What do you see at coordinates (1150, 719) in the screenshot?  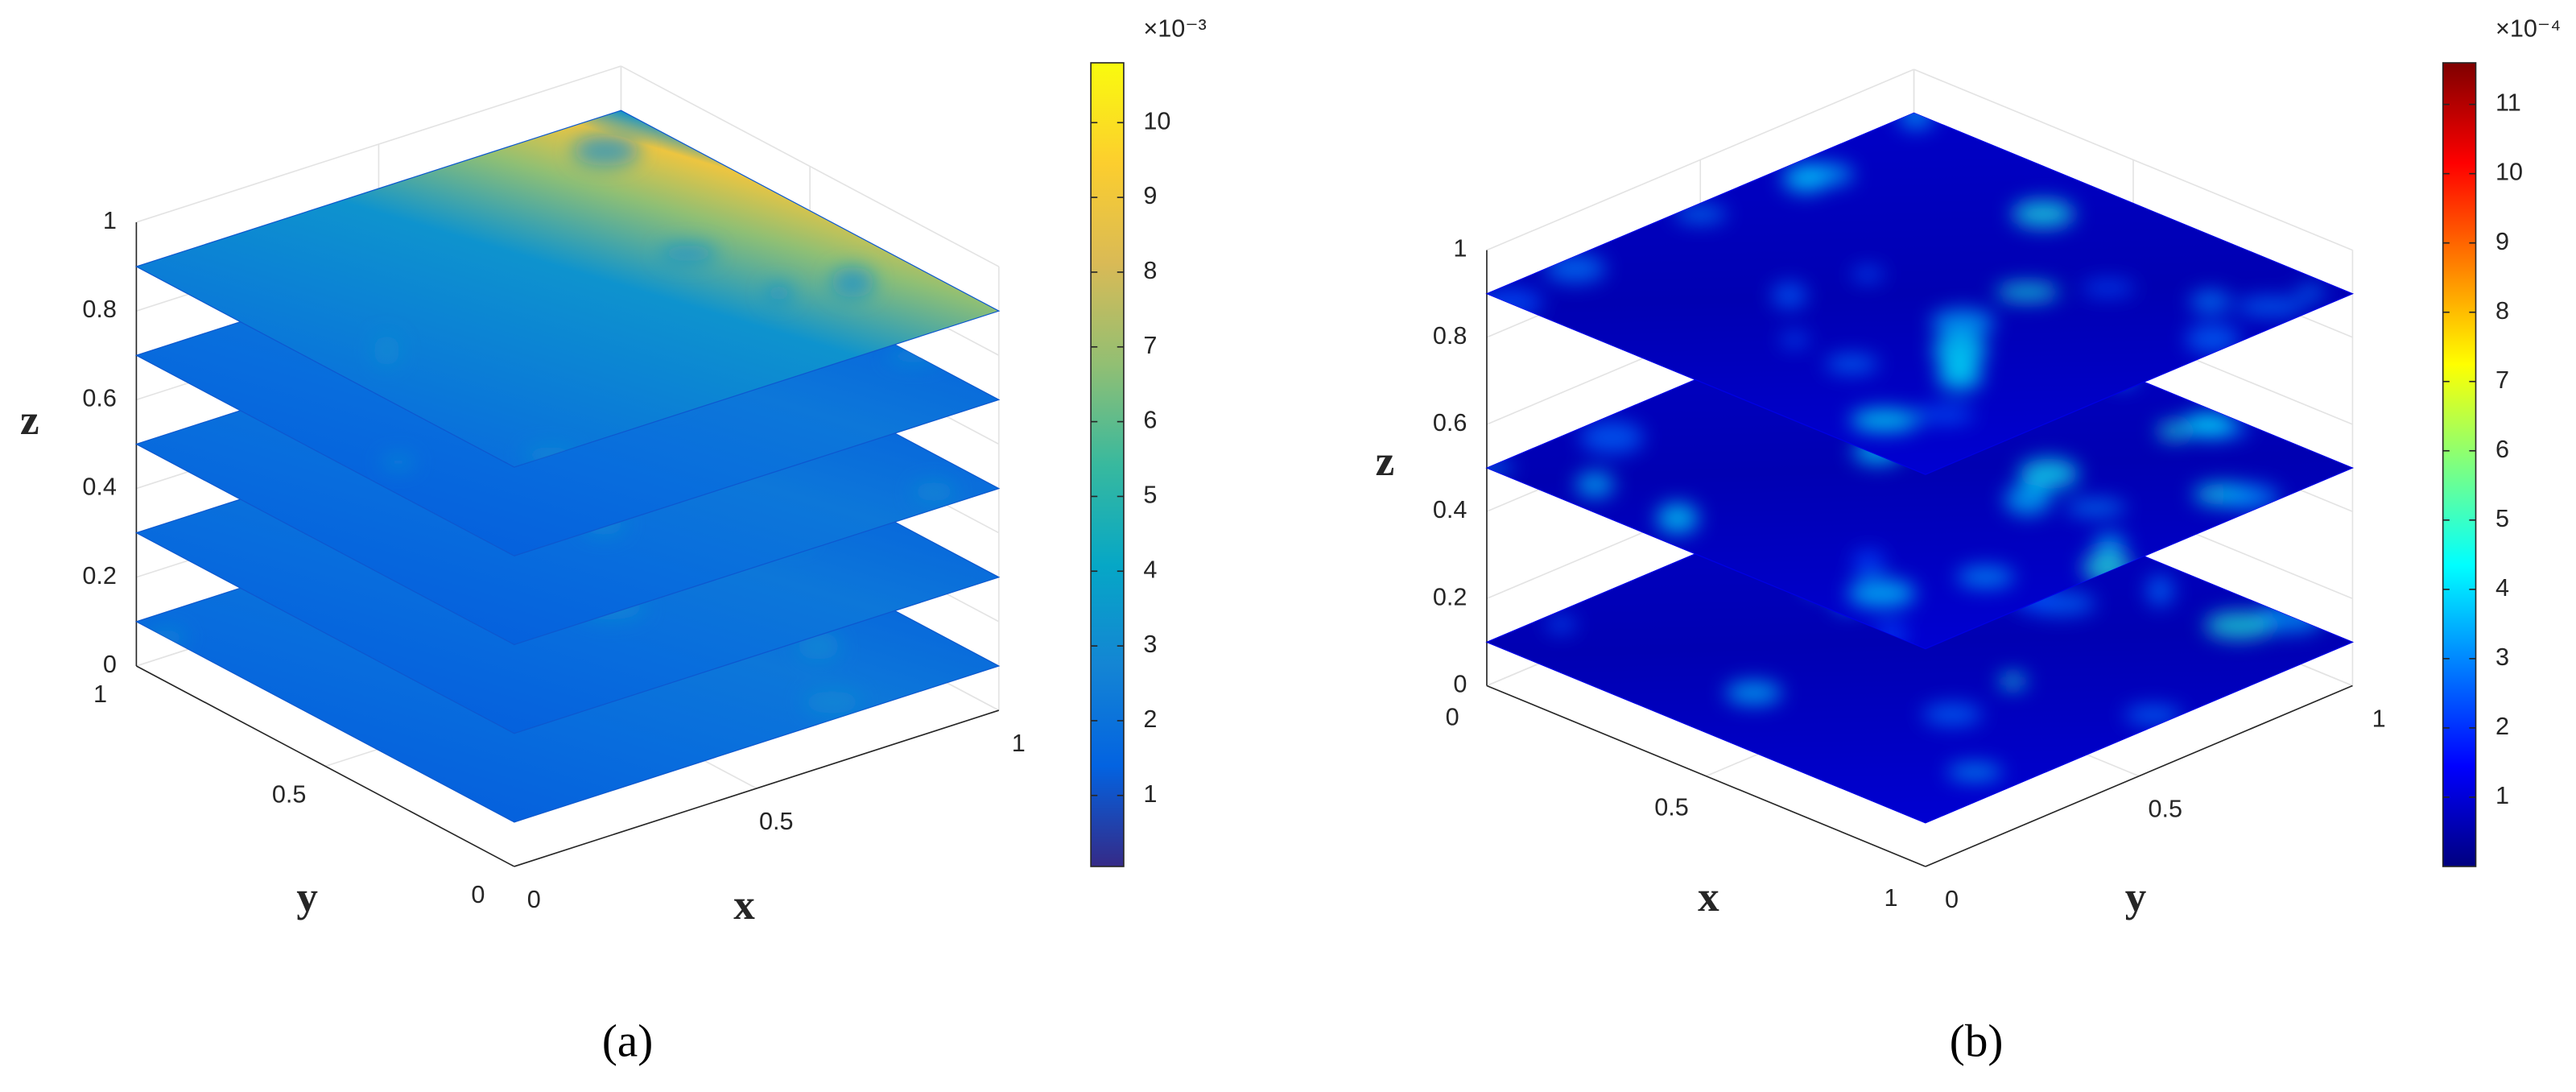 I see `colorbar-tick-label: 2` at bounding box center [1150, 719].